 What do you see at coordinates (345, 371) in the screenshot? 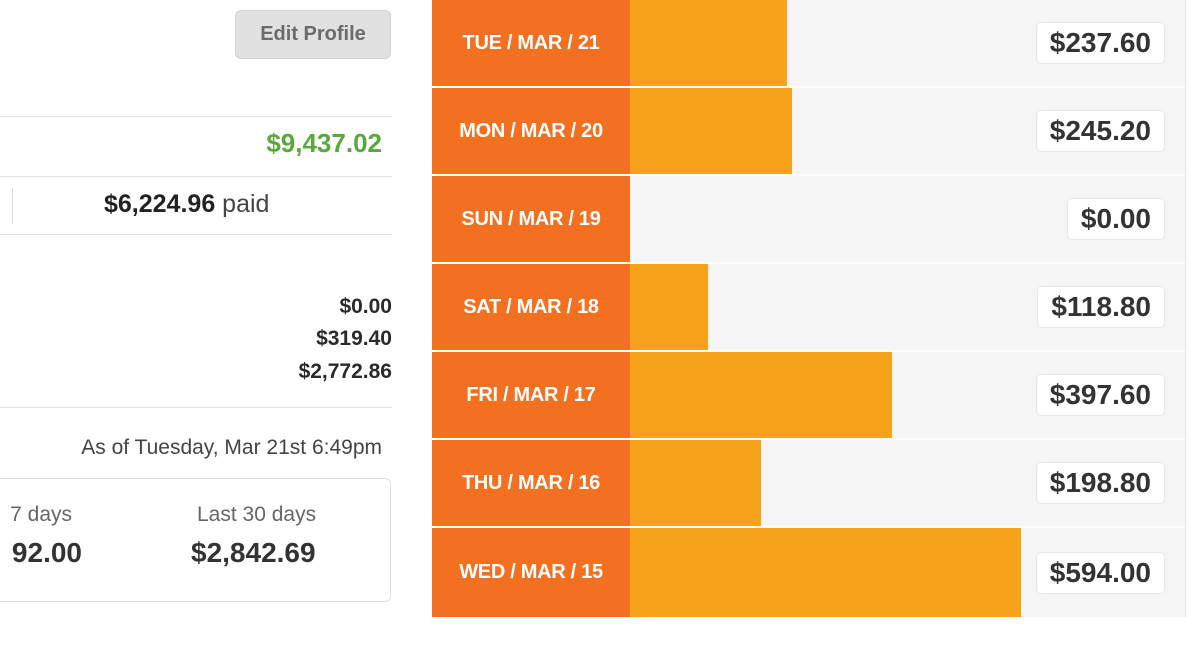
I see `breakdown-value: $2,772.86` at bounding box center [345, 371].